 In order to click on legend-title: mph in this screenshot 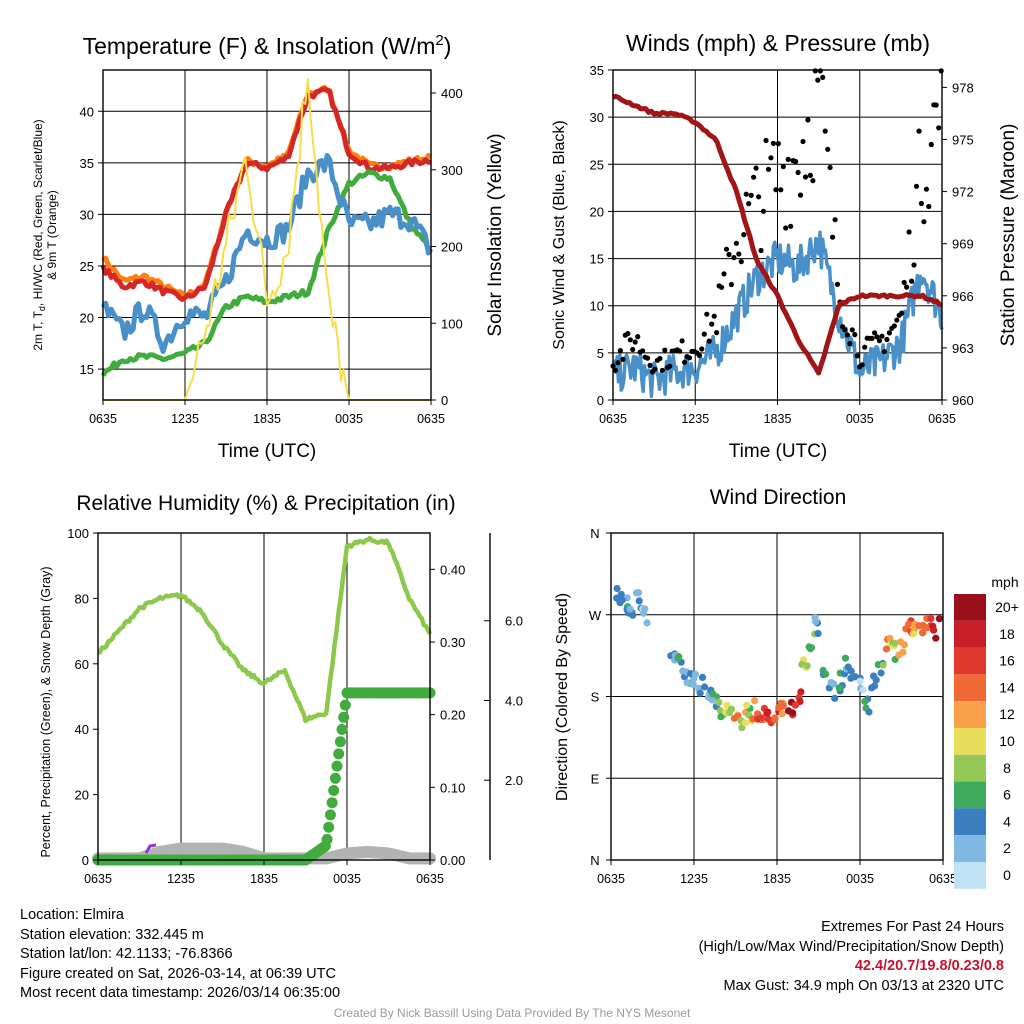, I will do `click(1004, 582)`.